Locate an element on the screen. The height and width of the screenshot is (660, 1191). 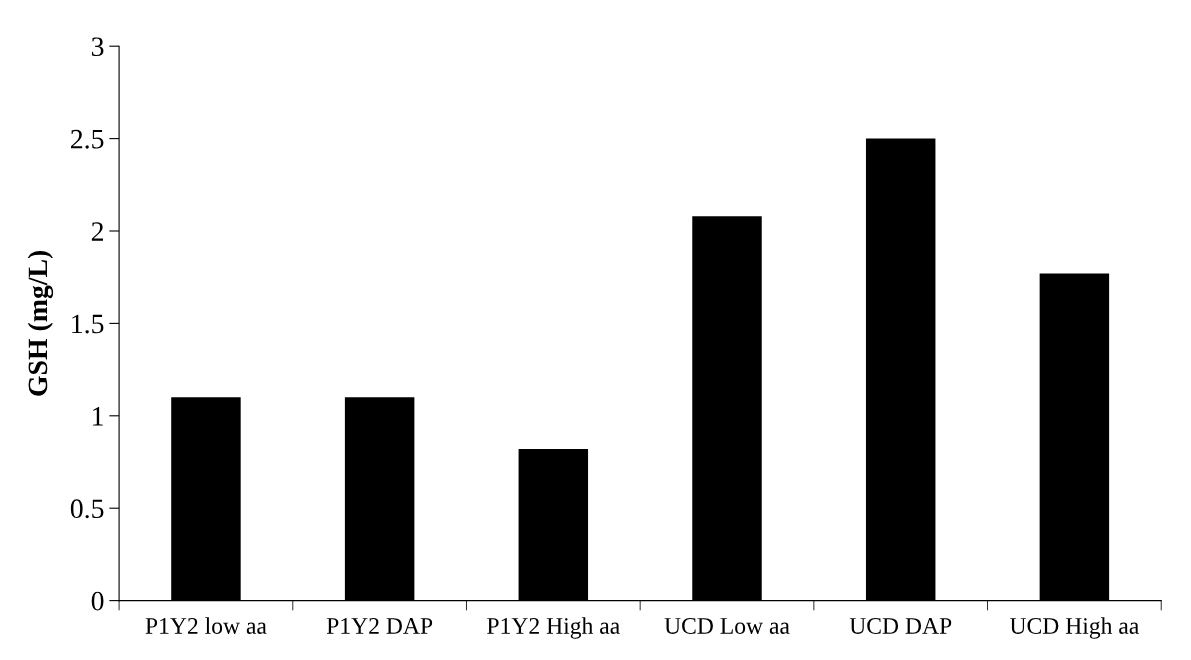
y-tick-label: 2.5 is located at coordinates (87, 139).